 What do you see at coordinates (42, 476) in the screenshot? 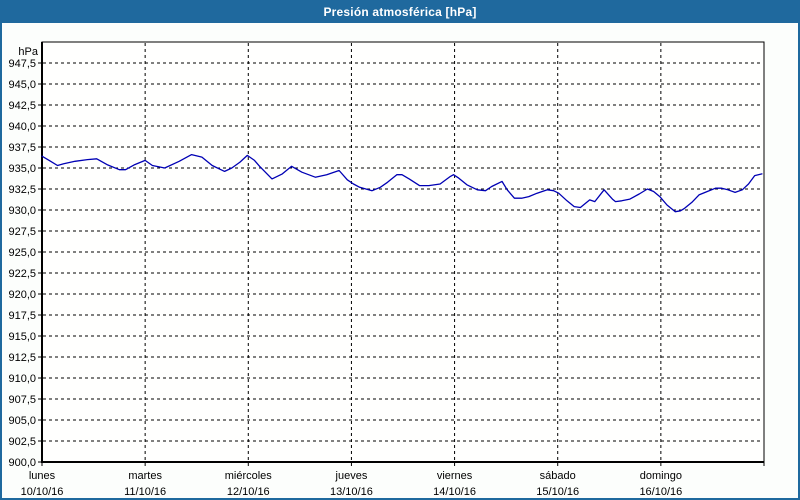
I see `x-day-label: lunes` at bounding box center [42, 476].